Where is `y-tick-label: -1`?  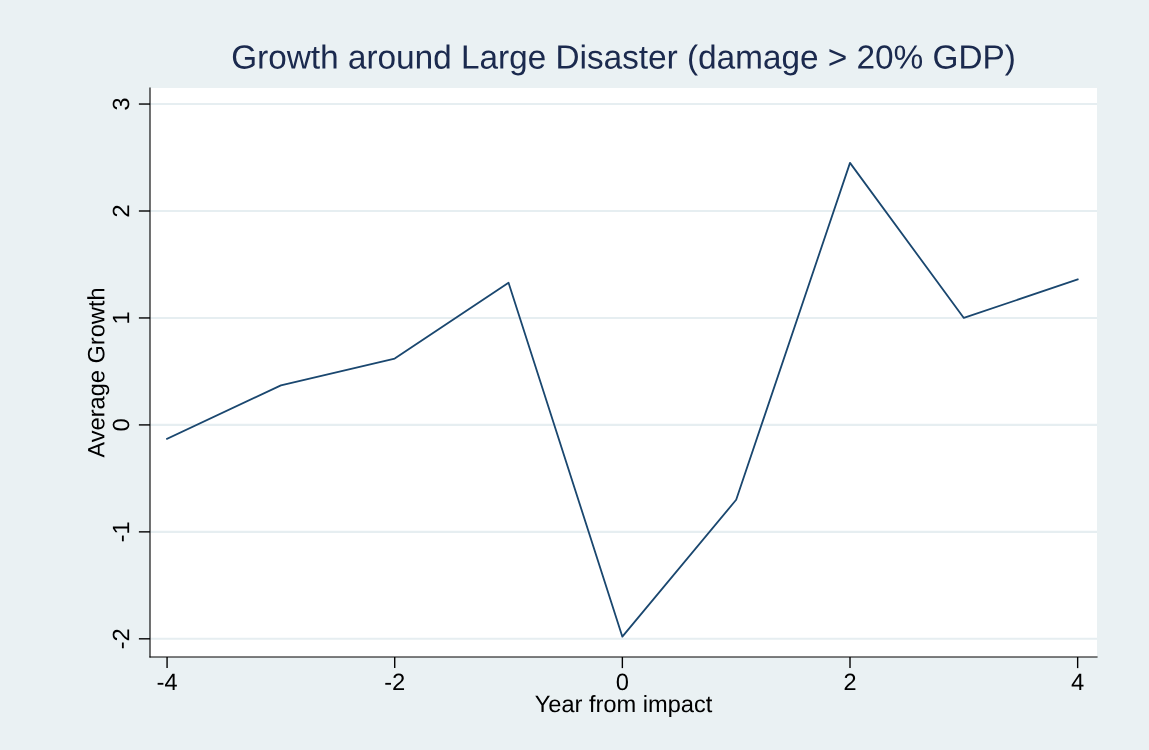 y-tick-label: -1 is located at coordinates (121, 532).